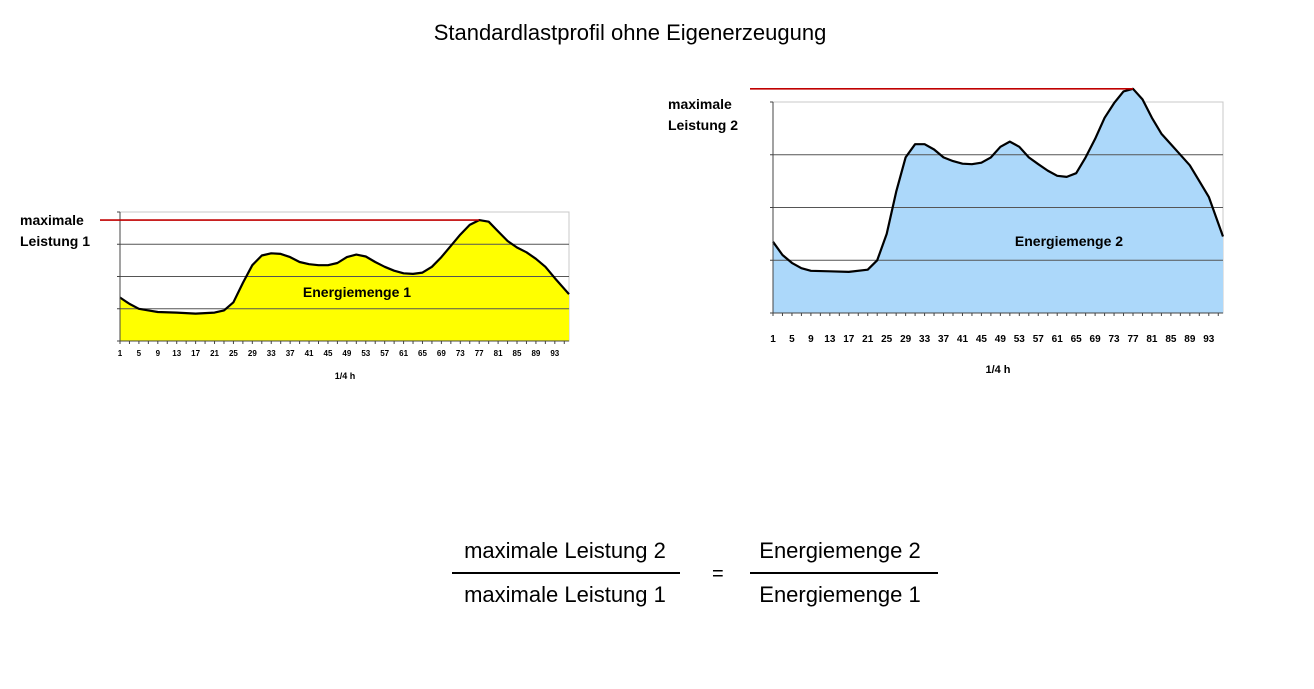 Image resolution: width=1314 pixels, height=689 pixels. I want to click on area-label: Energiemenge 2, so click(1069, 241).